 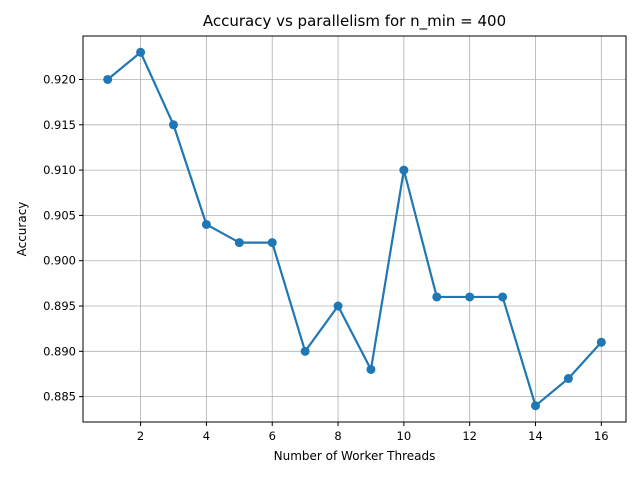 What do you see at coordinates (59, 215) in the screenshot?
I see `y-tick-label: 0.905` at bounding box center [59, 215].